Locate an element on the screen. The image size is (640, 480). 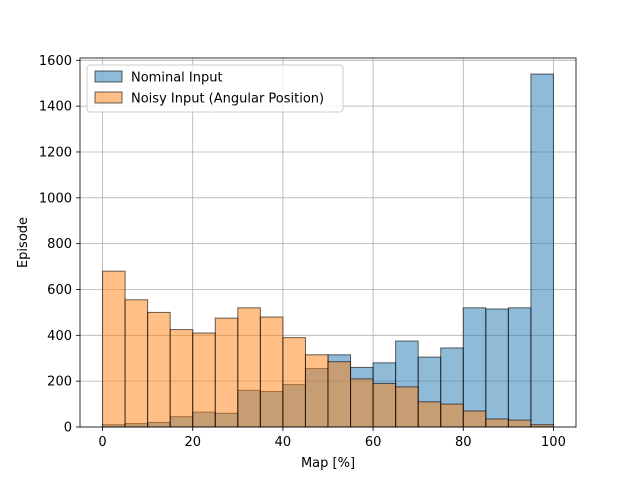
x-axis-label: Map [%] is located at coordinates (328, 463).